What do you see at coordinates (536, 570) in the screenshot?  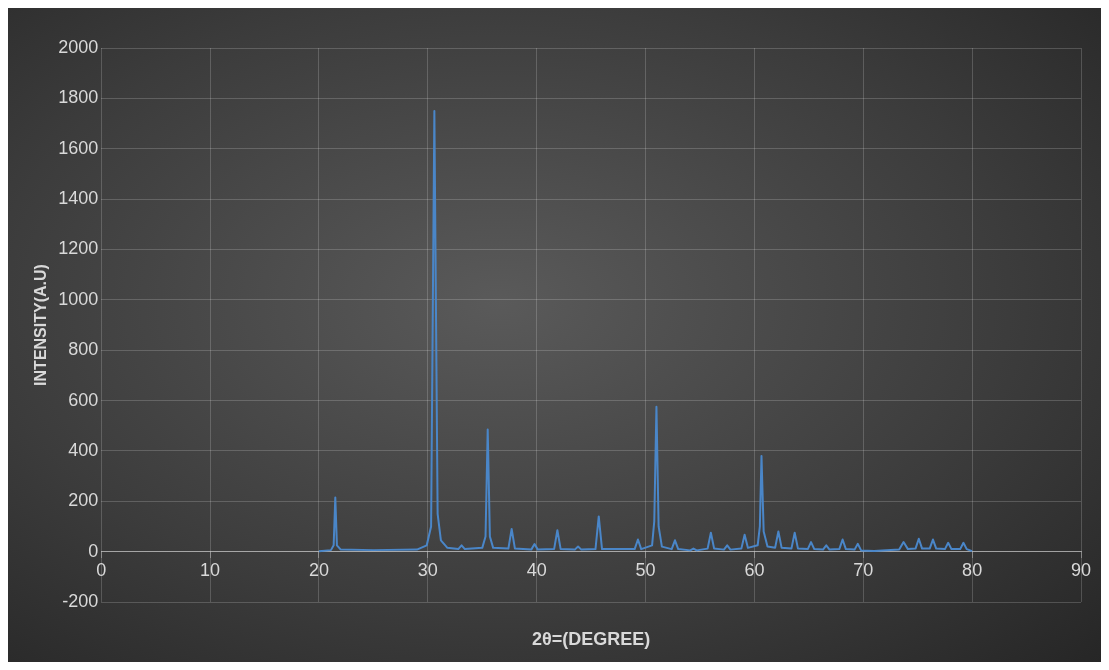 I see `x-tick-label: 40` at bounding box center [536, 570].